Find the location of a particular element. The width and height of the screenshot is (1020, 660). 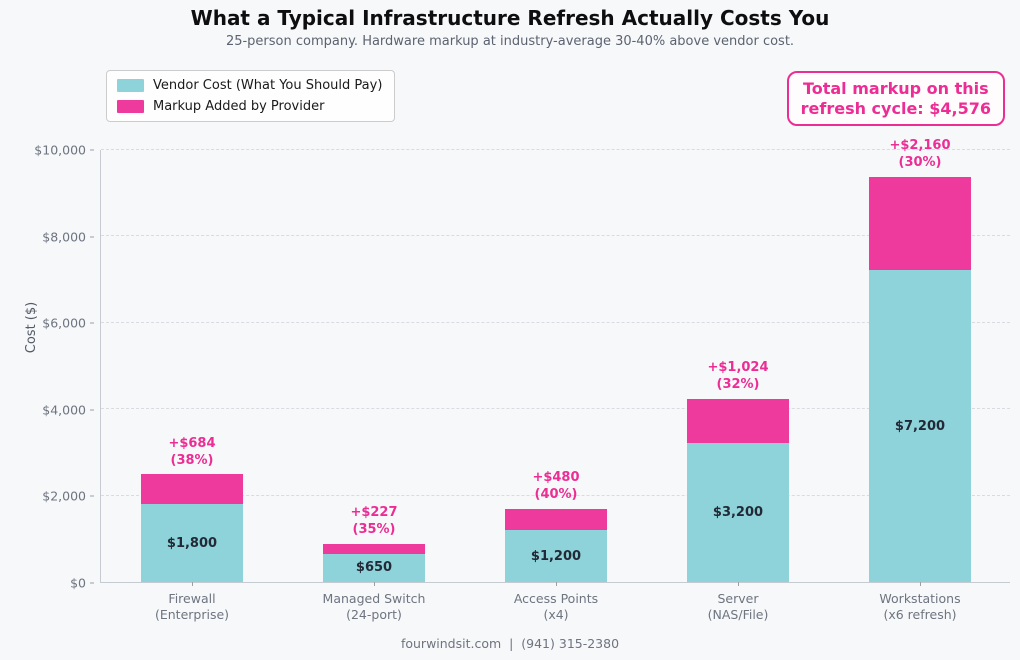

vendor-cost-label: $1,800 is located at coordinates (192, 543).